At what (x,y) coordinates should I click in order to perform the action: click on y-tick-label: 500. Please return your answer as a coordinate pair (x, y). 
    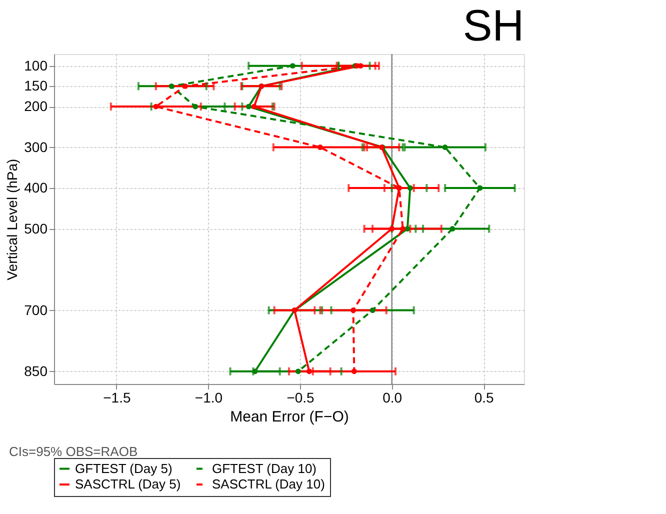
    Looking at the image, I should click on (36, 228).